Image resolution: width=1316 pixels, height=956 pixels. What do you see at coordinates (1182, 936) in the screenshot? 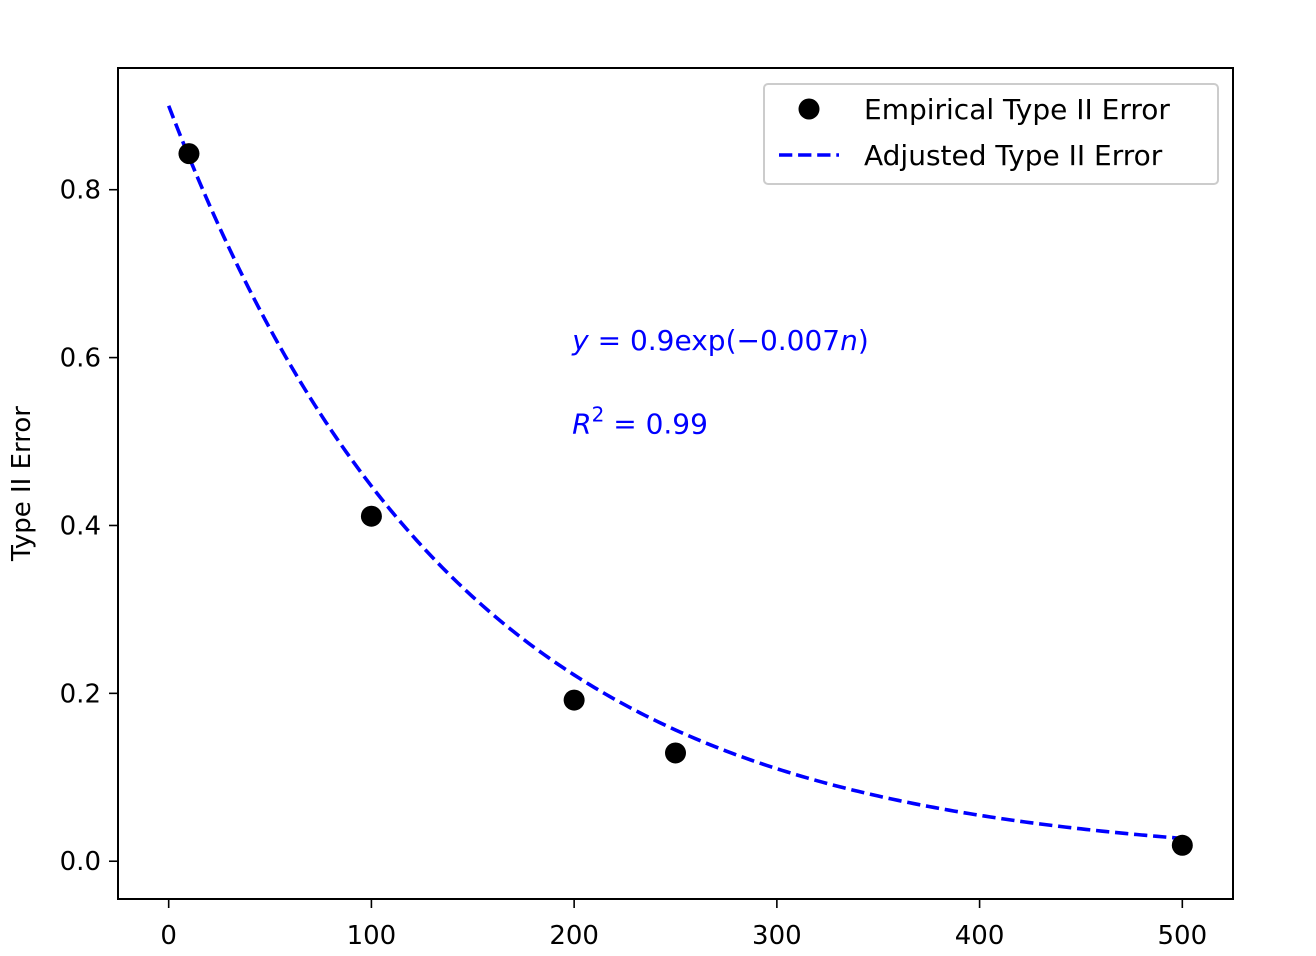
I see `x-tick-label: 500` at bounding box center [1182, 936].